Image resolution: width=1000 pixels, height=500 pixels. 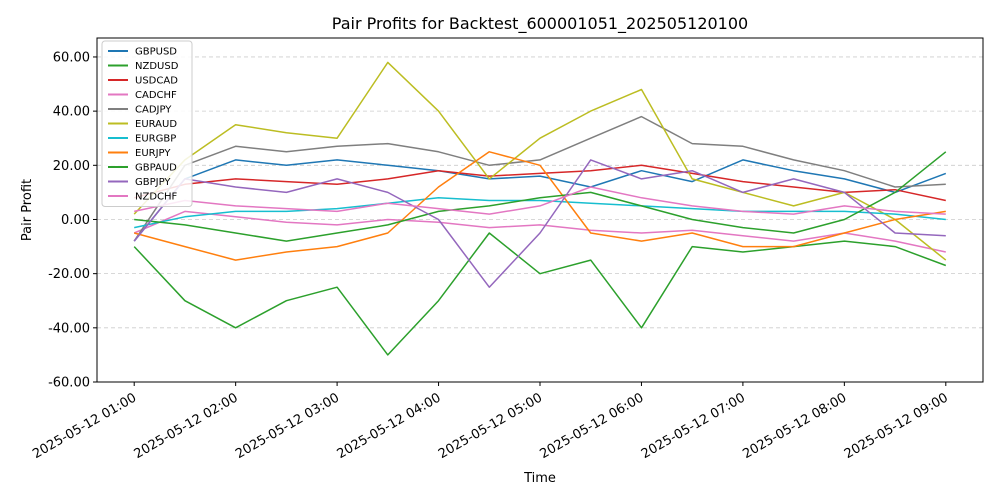 I want to click on y-tick-label: -40.00, so click(x=69, y=328).